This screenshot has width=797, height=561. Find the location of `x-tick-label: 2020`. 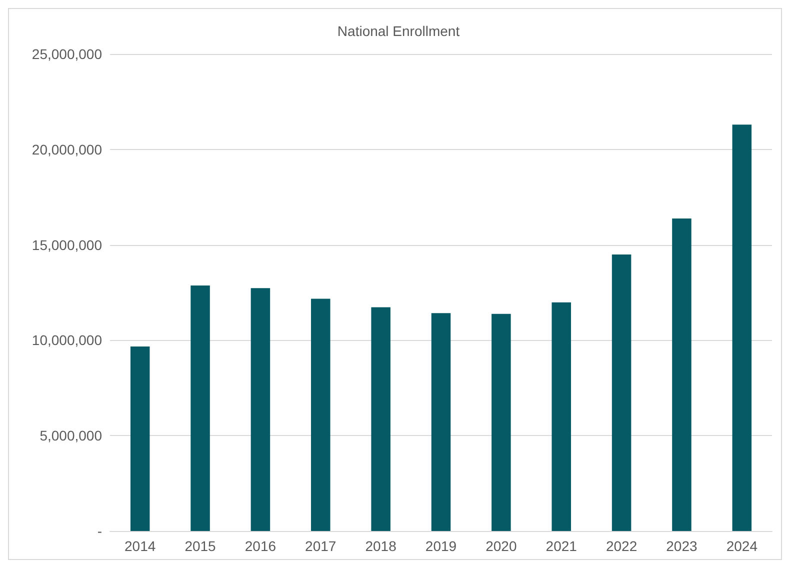

x-tick-label: 2020 is located at coordinates (501, 546).